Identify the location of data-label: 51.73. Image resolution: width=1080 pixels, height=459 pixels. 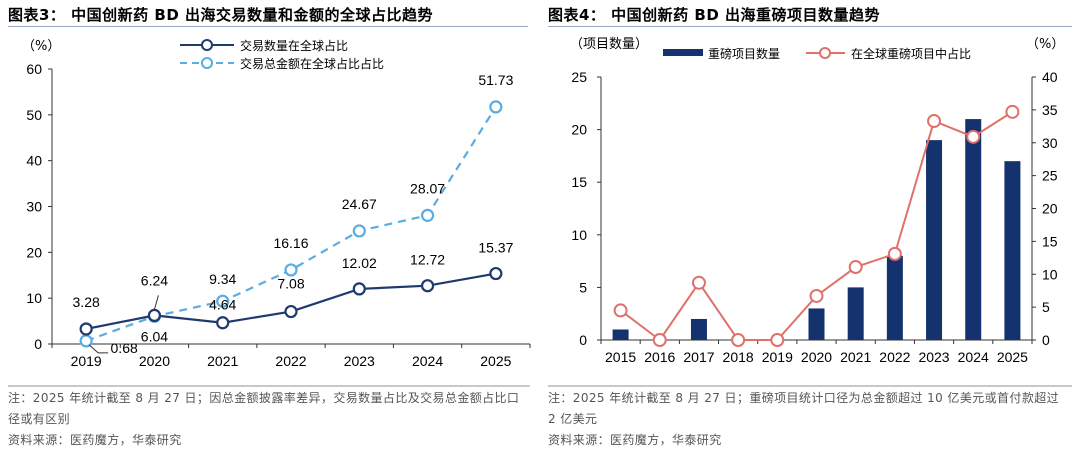
(495, 80).